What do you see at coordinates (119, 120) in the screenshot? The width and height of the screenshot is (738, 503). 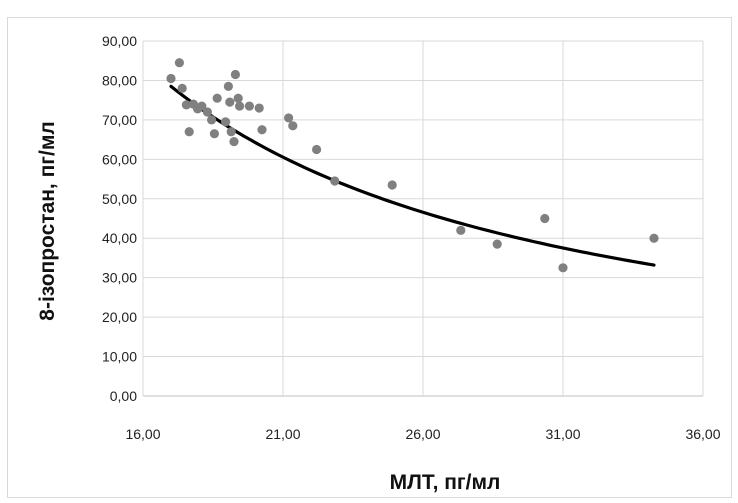 I see `y-tick-label-7: 70,00` at bounding box center [119, 120].